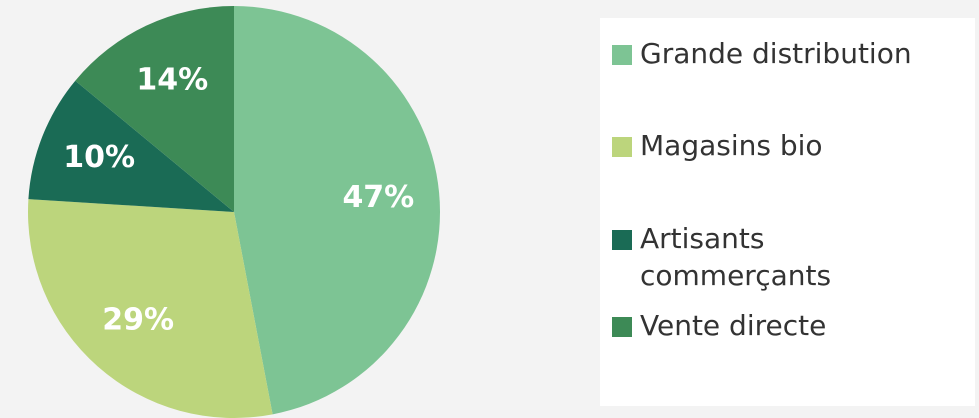 This screenshot has width=979, height=418. What do you see at coordinates (735, 257) in the screenshot?
I see `legend-label: Artisants commerçants` at bounding box center [735, 257].